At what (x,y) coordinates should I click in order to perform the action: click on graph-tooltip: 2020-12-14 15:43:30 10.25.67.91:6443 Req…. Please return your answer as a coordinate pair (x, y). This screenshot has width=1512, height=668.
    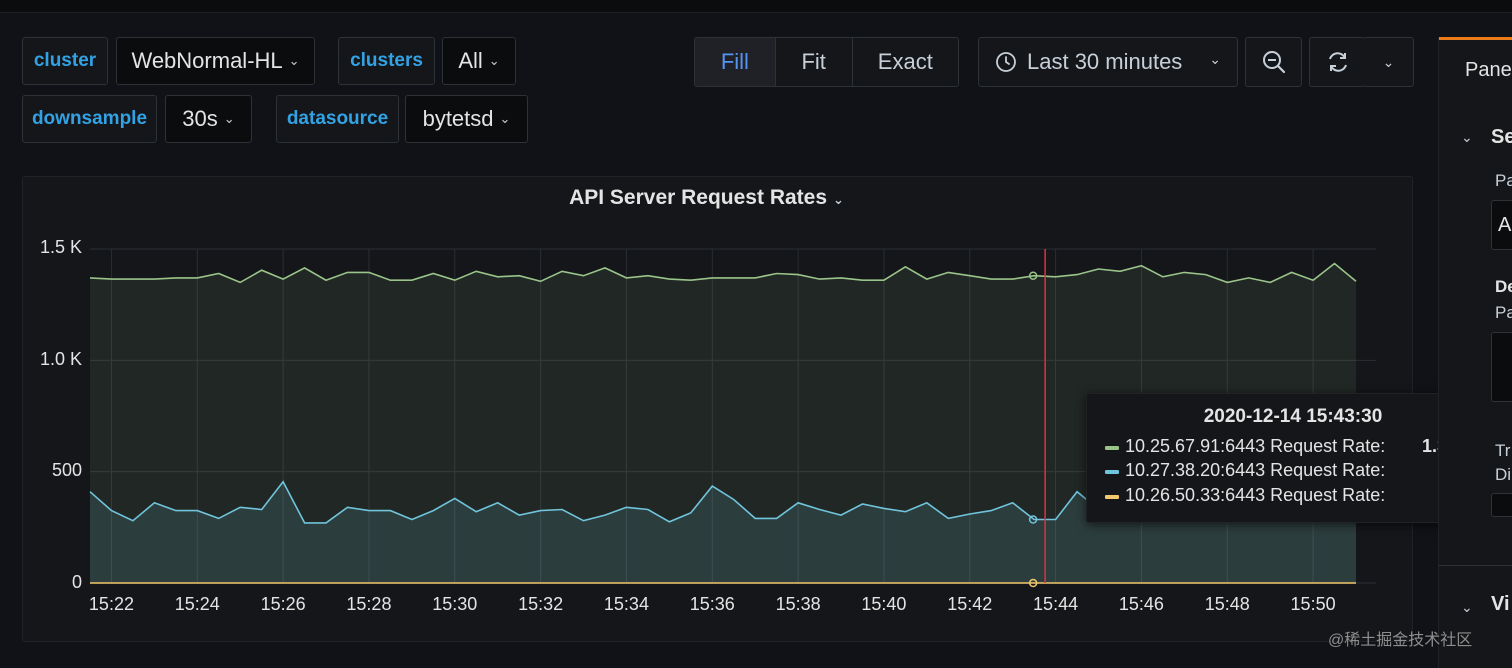
    Looking at the image, I should click on (1288, 458).